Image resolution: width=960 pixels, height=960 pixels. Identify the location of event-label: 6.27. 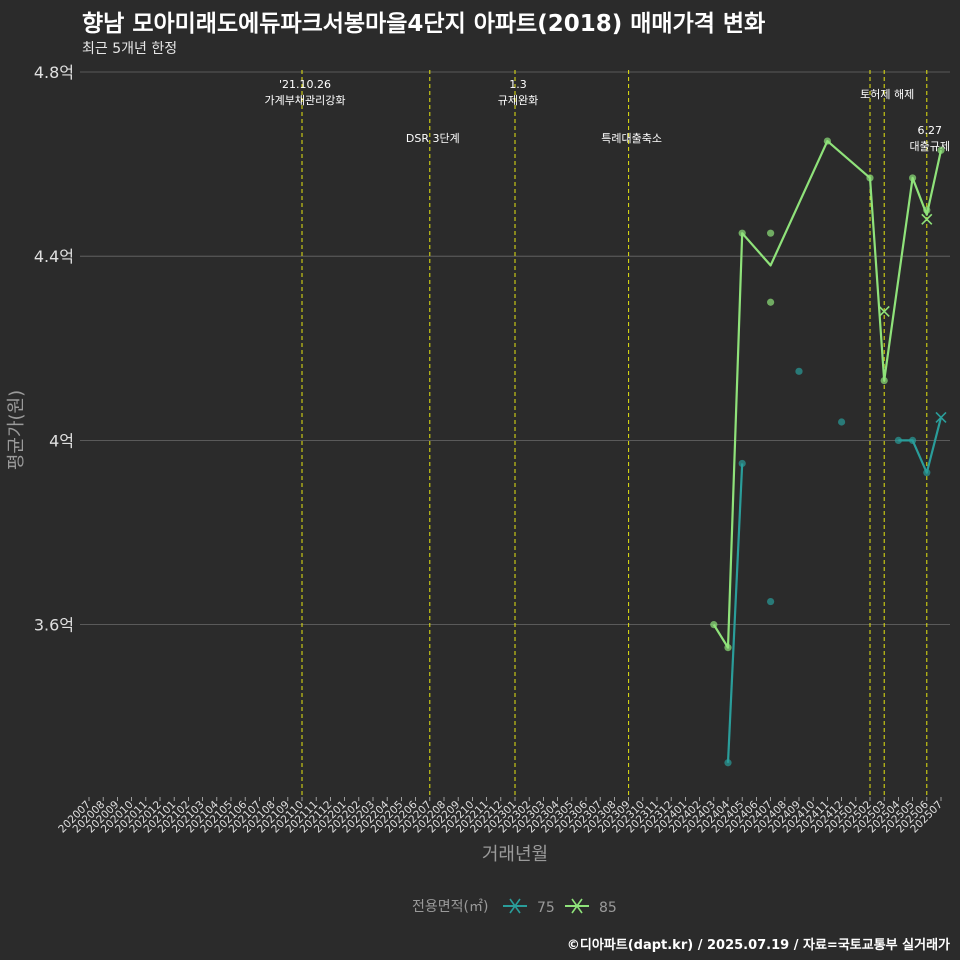
(930, 130).